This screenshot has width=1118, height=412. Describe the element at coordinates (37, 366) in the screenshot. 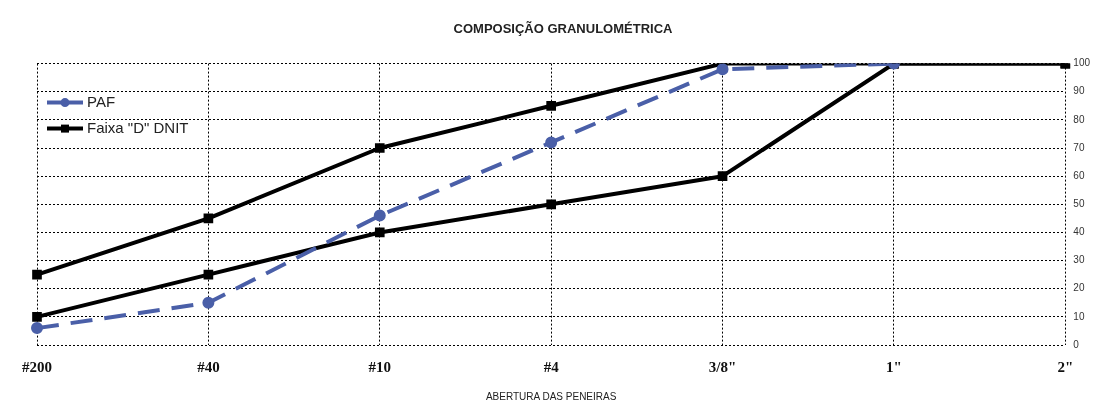

I see `x-tick-label: #200` at that location.